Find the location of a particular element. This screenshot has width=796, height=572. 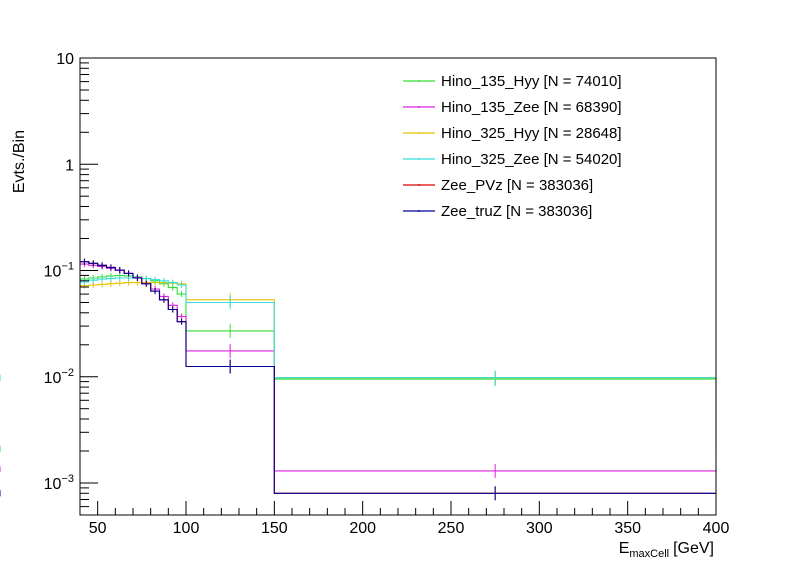

x-tick-label: 400 is located at coordinates (716, 528).